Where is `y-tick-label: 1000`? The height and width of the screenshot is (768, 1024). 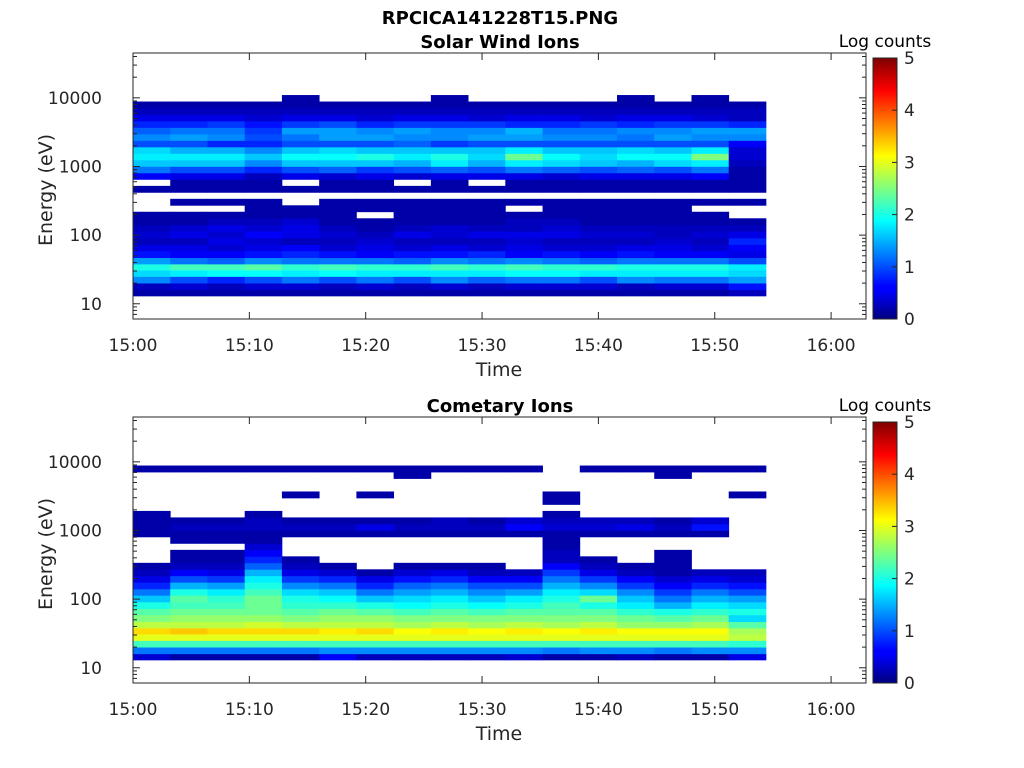
y-tick-label: 1000 is located at coordinates (80, 167).